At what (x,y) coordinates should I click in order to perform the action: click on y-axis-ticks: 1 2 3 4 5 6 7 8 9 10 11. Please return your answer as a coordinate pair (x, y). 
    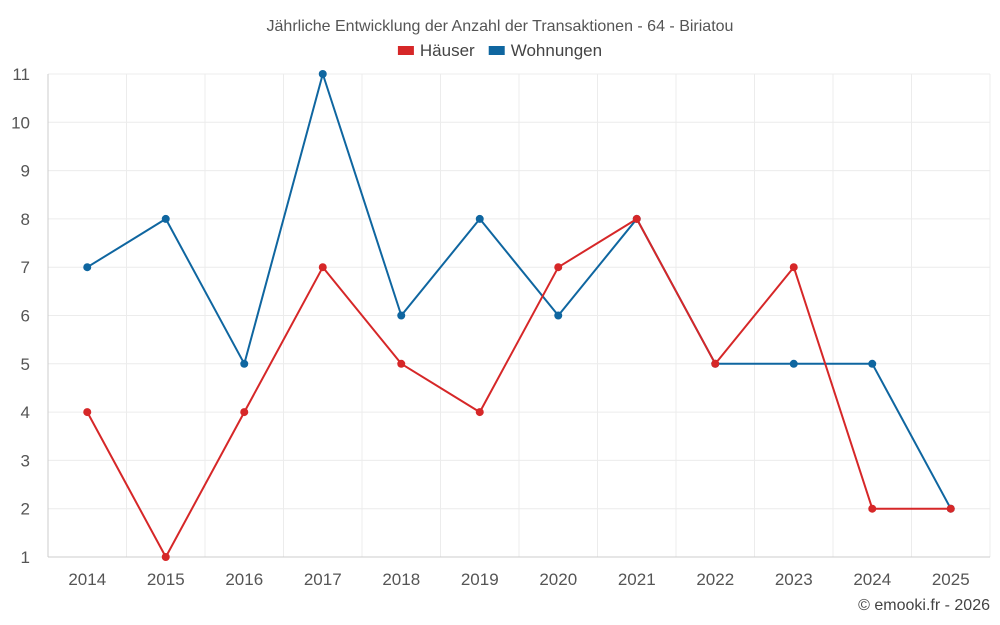
    Looking at the image, I should click on (20, 316).